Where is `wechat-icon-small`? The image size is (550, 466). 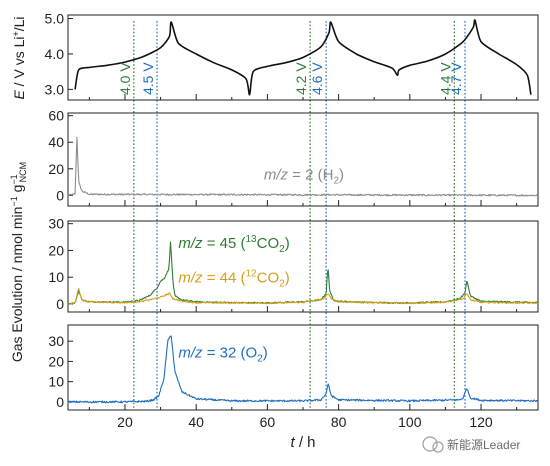 wechat-icon-small is located at coordinates (438, 447).